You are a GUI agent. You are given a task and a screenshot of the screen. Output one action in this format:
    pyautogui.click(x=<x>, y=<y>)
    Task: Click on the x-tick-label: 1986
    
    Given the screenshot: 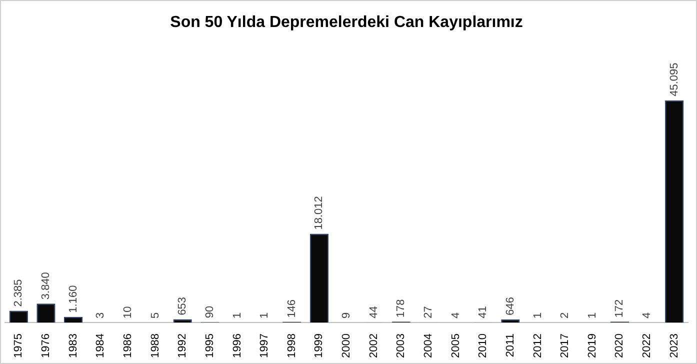 What is the action you would take?
    pyautogui.click(x=128, y=346)
    